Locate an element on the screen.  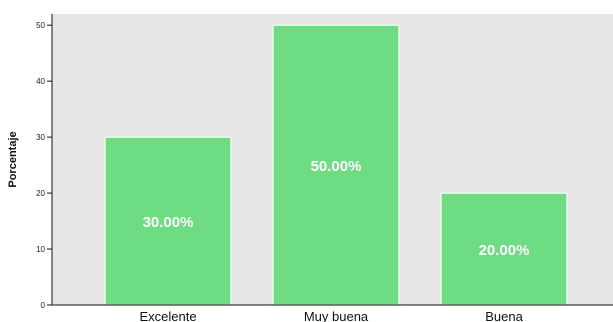
y-tick-label-30: 30 is located at coordinates (40, 137).